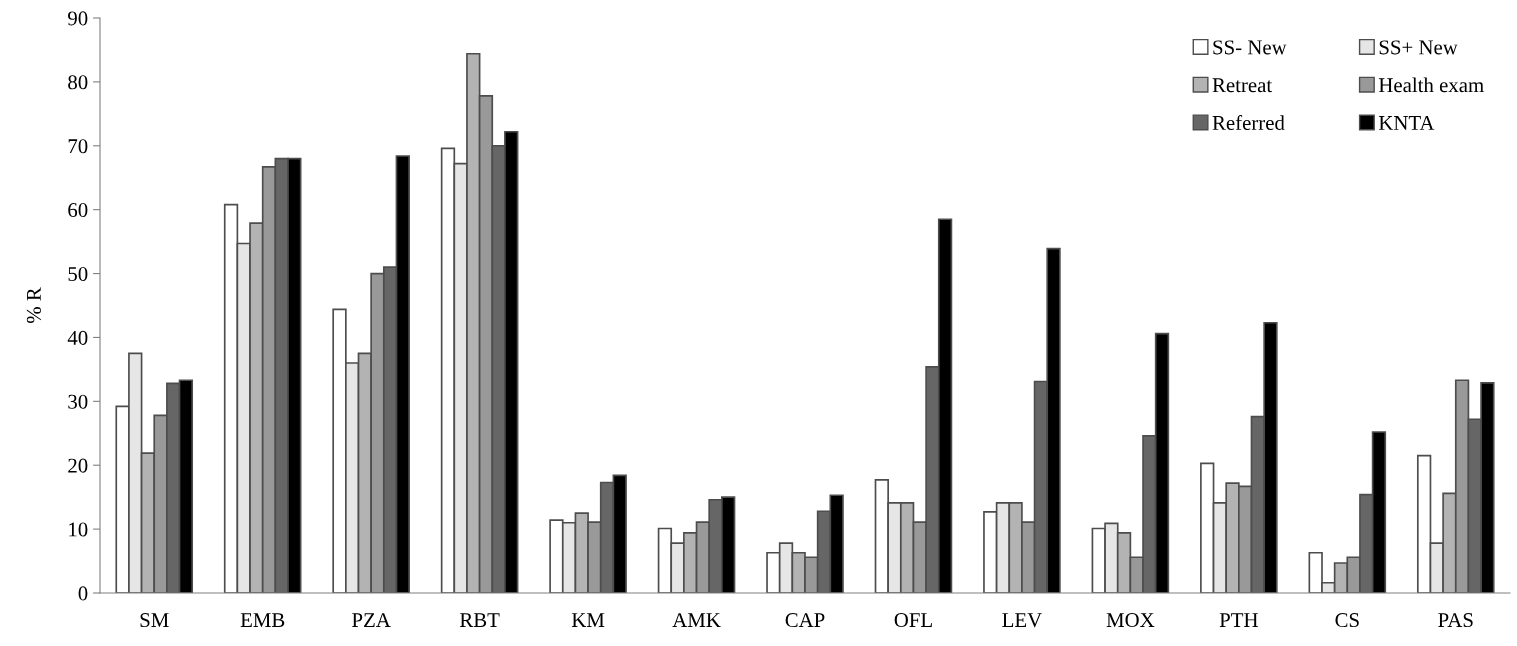 Image resolution: width=1517 pixels, height=646 pixels. Describe the element at coordinates (1130, 620) in the screenshot. I see `x-tick-label: MOX` at that location.